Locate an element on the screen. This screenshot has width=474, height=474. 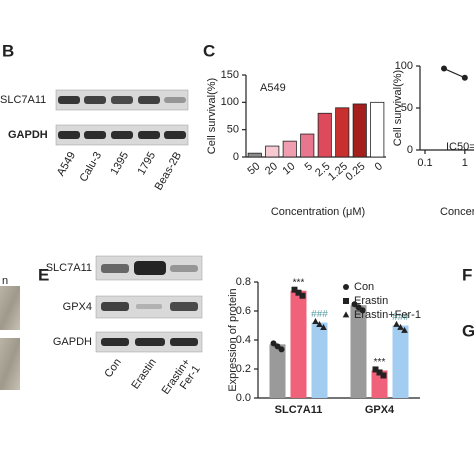
y-tick-label: 0.4 is located at coordinates (243, 340).